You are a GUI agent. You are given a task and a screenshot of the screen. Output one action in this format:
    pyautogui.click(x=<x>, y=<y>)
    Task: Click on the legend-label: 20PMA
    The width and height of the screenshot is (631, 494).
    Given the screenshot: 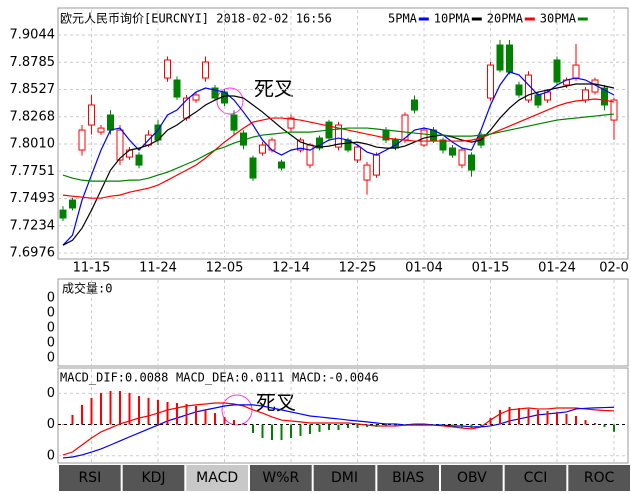 What is the action you would take?
    pyautogui.click(x=505, y=19)
    